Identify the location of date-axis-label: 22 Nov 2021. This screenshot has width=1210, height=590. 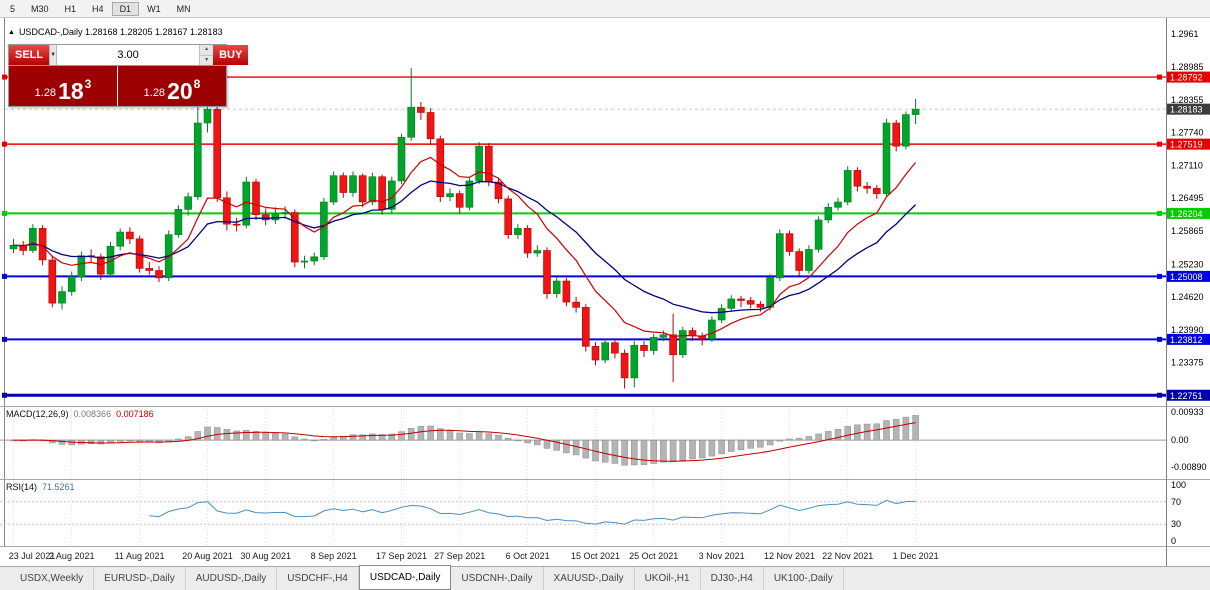
(847, 556).